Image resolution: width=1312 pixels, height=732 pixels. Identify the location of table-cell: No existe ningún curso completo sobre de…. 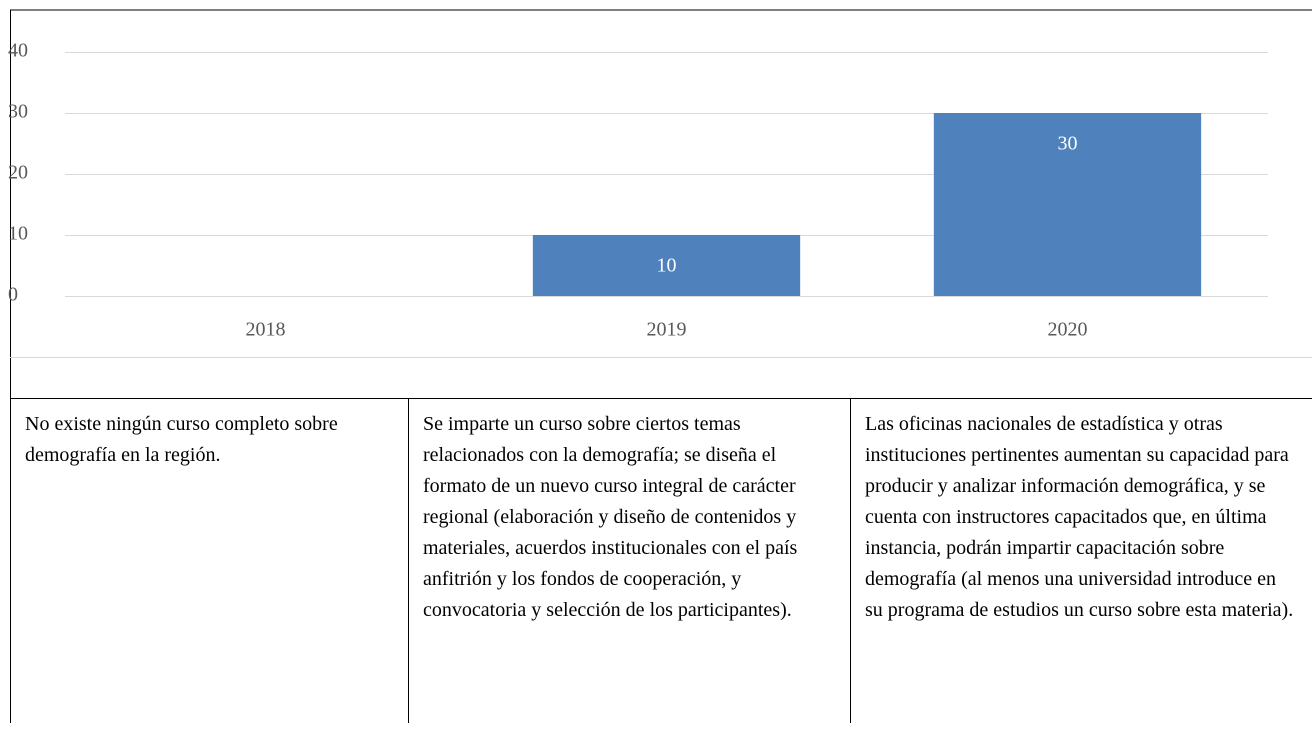
(209, 560).